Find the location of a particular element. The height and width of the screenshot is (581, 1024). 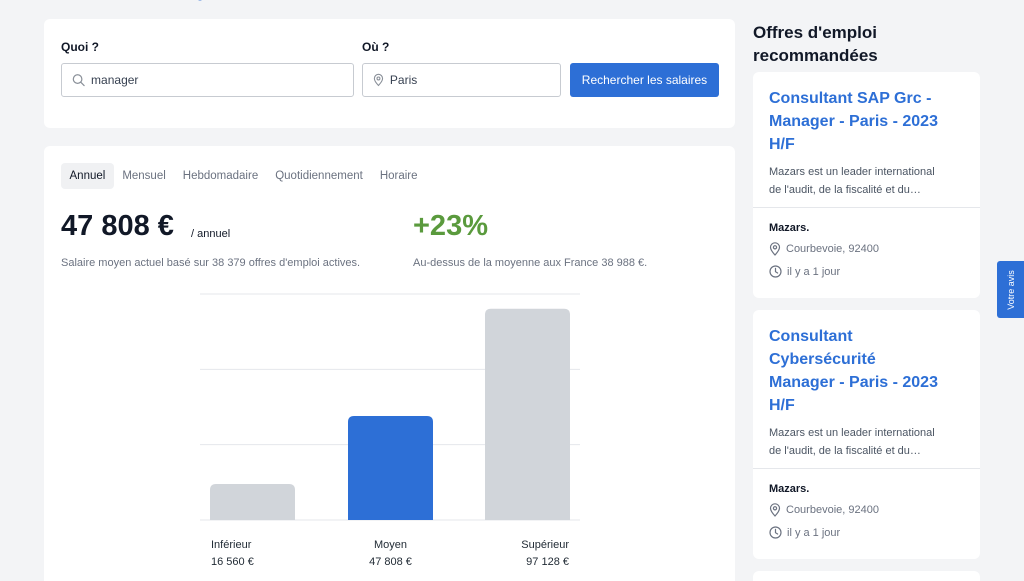

salary-period-unit: / annuel is located at coordinates (211, 234).